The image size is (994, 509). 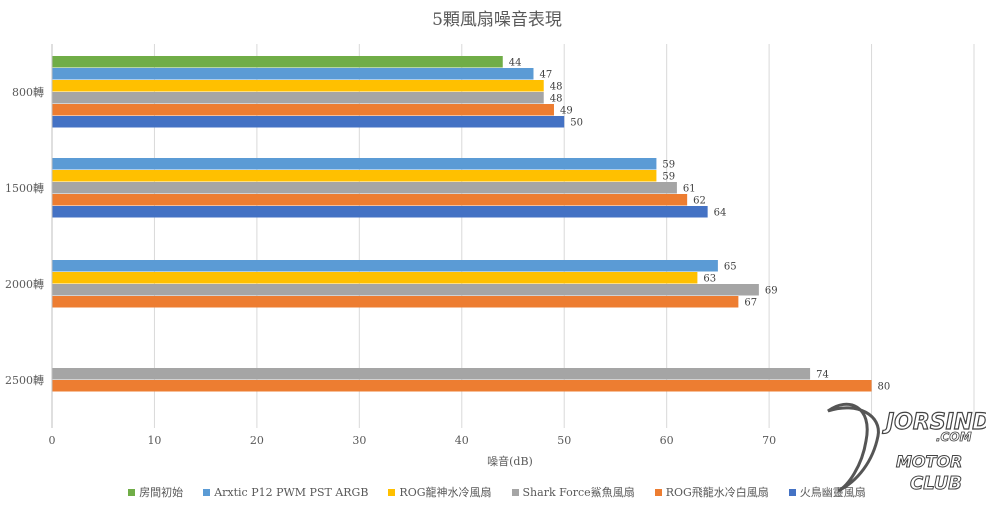 What do you see at coordinates (445, 492) in the screenshot?
I see `legend-label: ROG龍神水冷風扇` at bounding box center [445, 492].